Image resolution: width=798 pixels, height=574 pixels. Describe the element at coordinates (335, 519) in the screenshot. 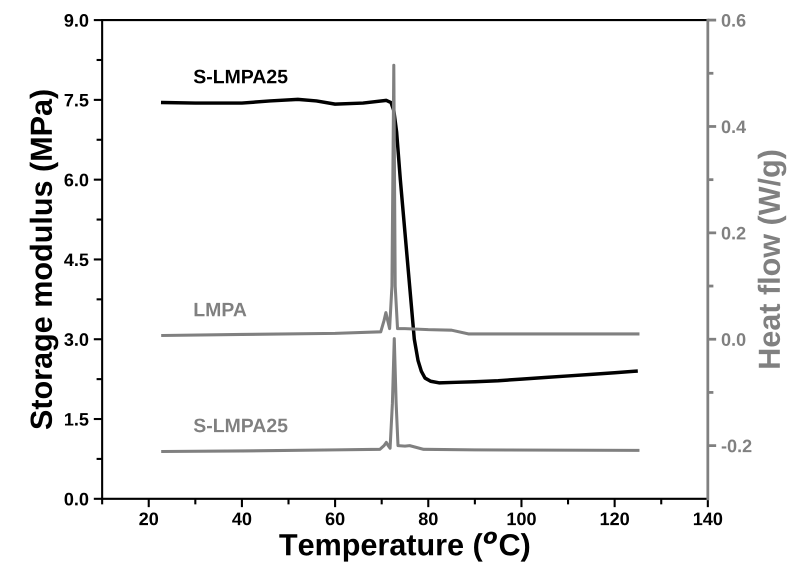

I see `x-tick-label: 60` at that location.